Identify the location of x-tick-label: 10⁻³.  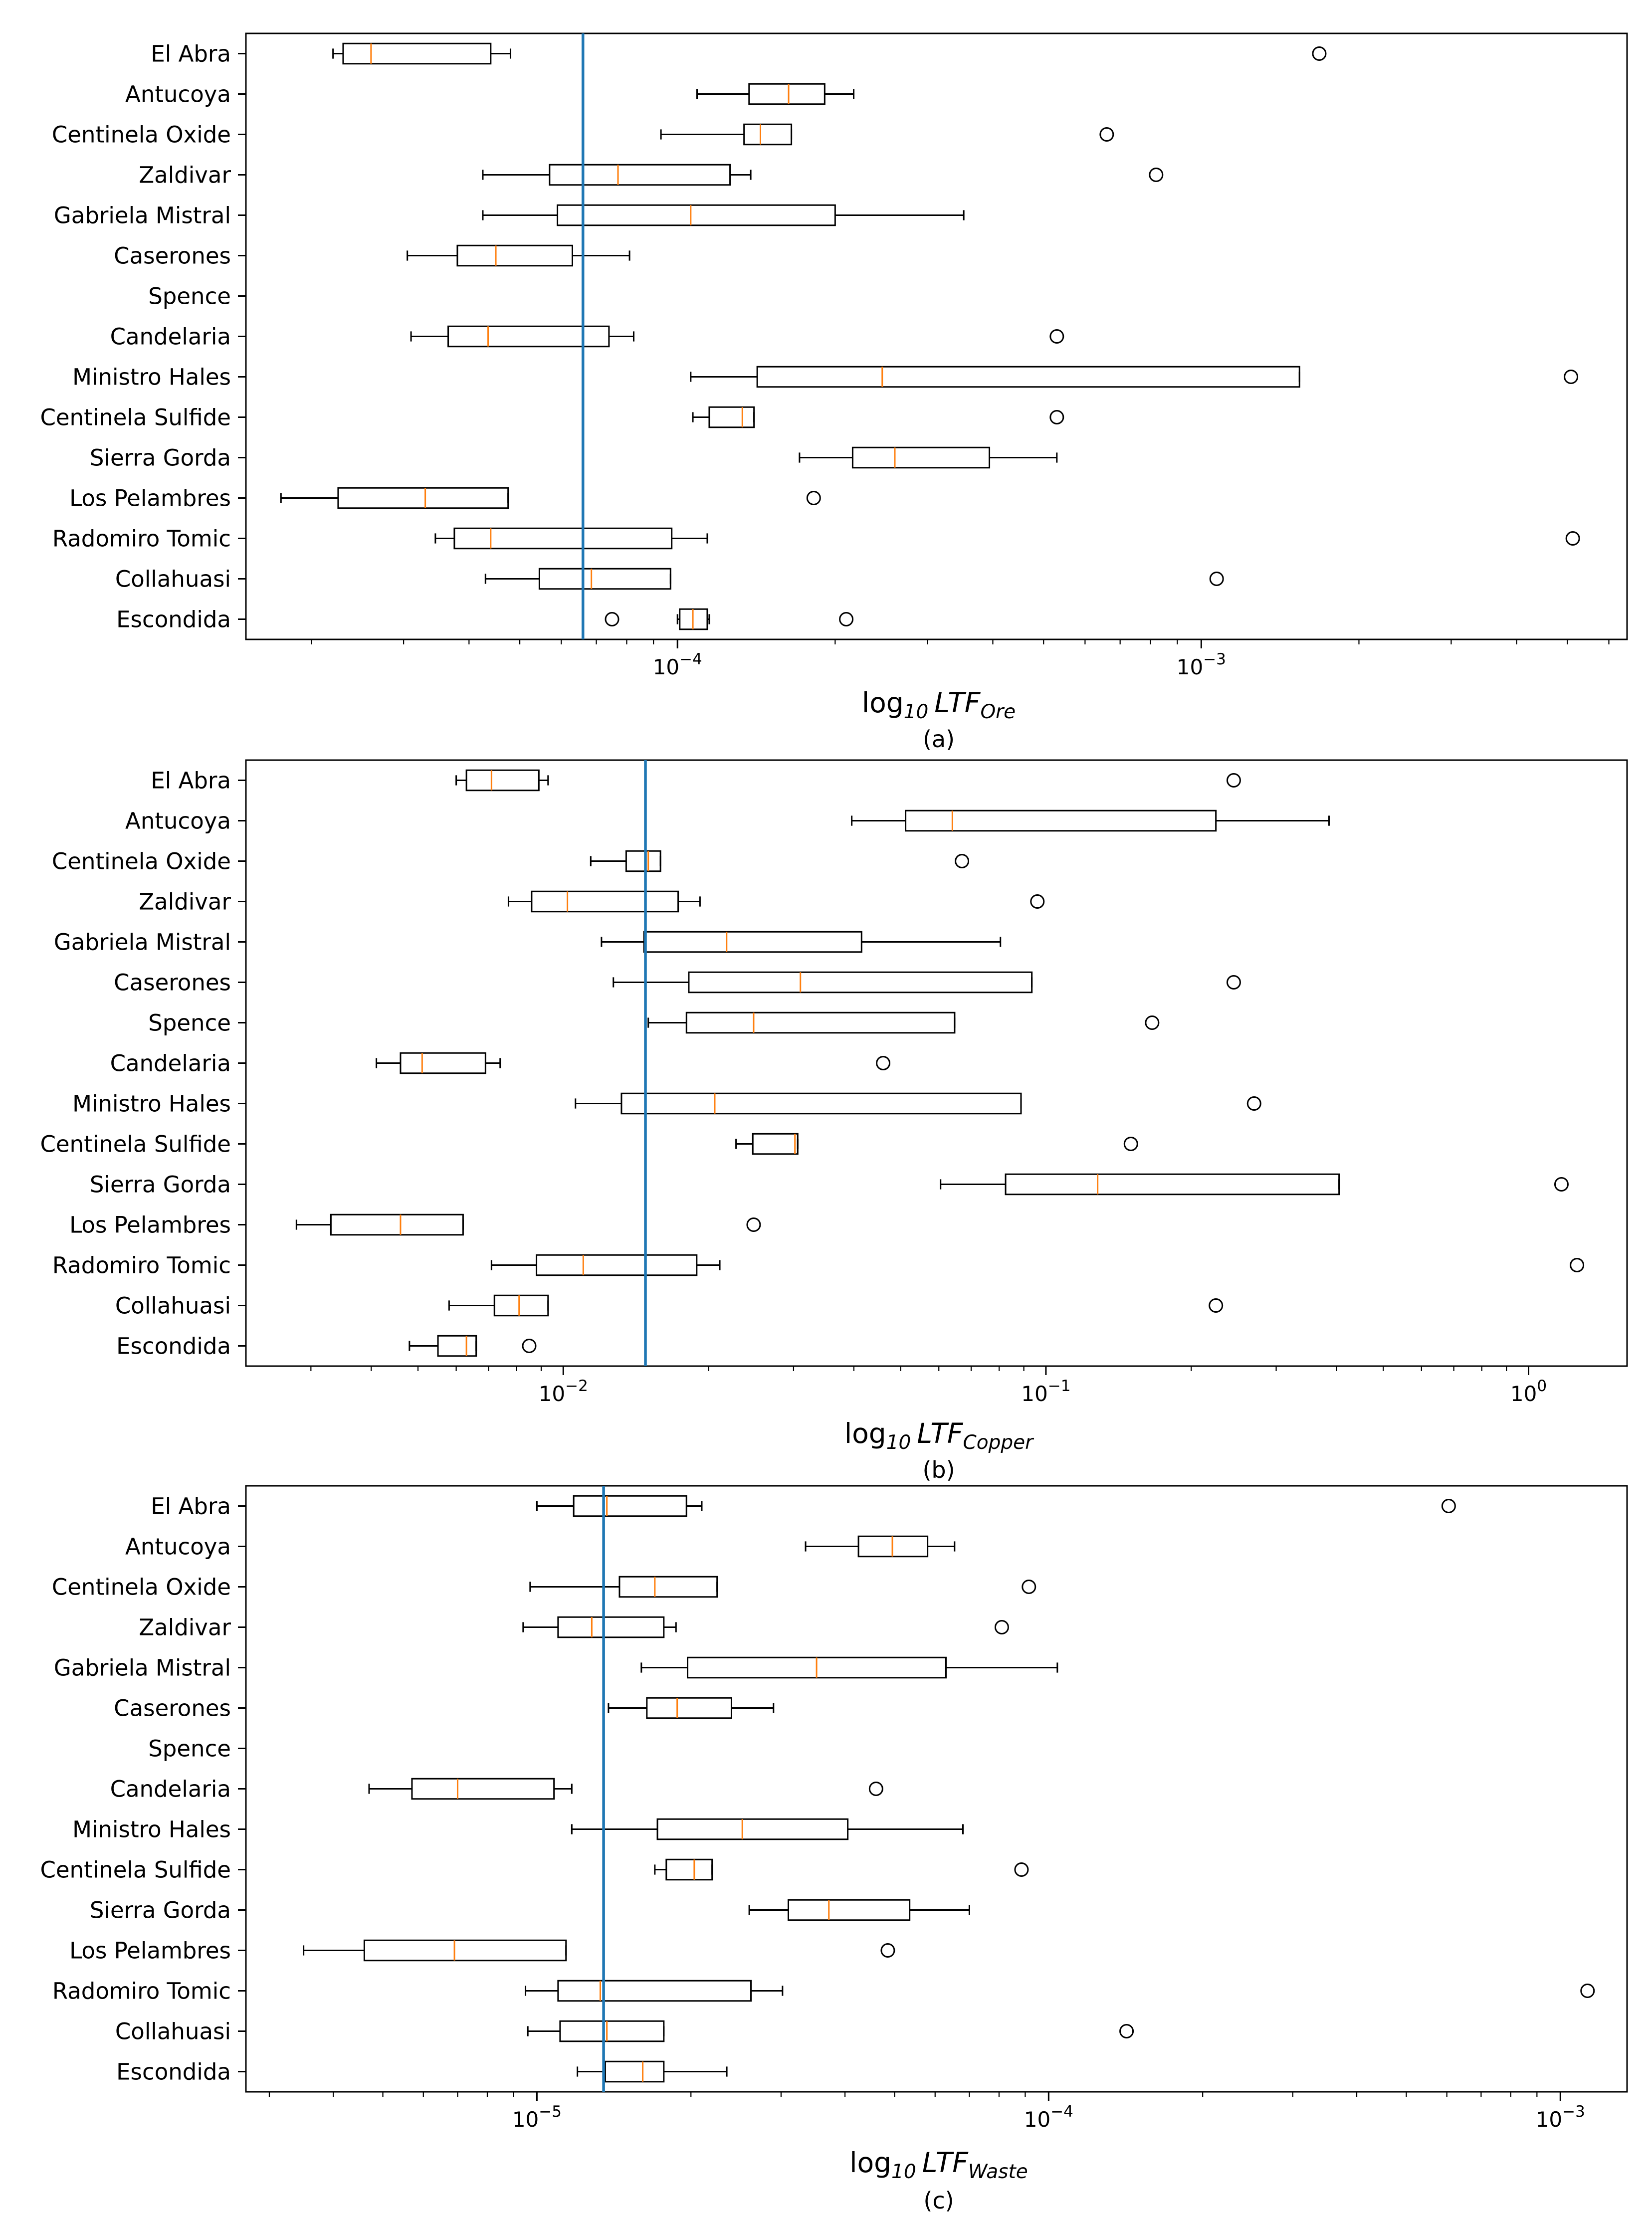
(1561, 2118).